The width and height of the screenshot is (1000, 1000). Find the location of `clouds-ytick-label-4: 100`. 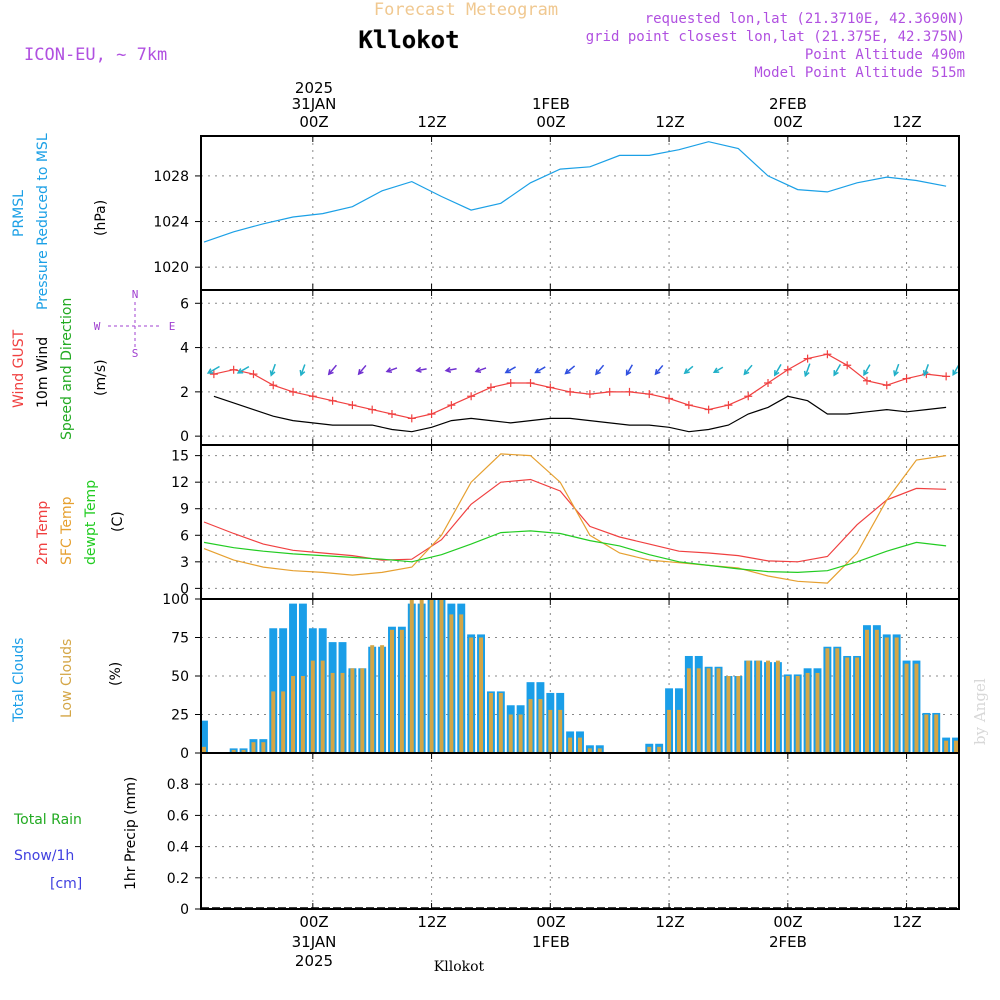

clouds-ytick-label-4: 100 is located at coordinates (175, 600).